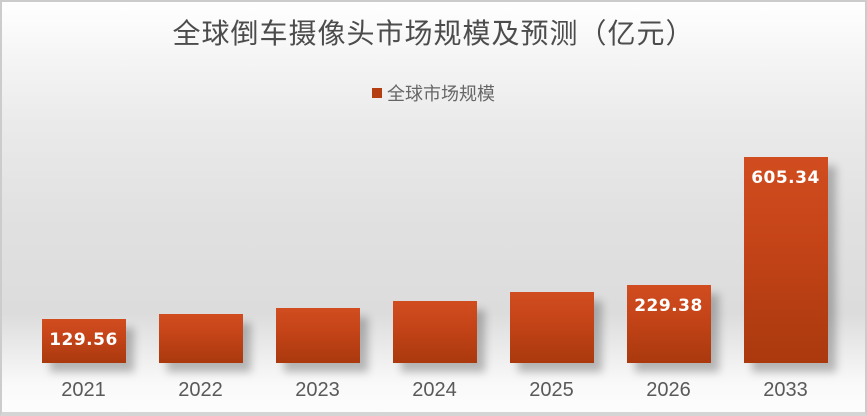  Describe the element at coordinates (785, 178) in the screenshot. I see `bar-value-label: 605.34` at that location.